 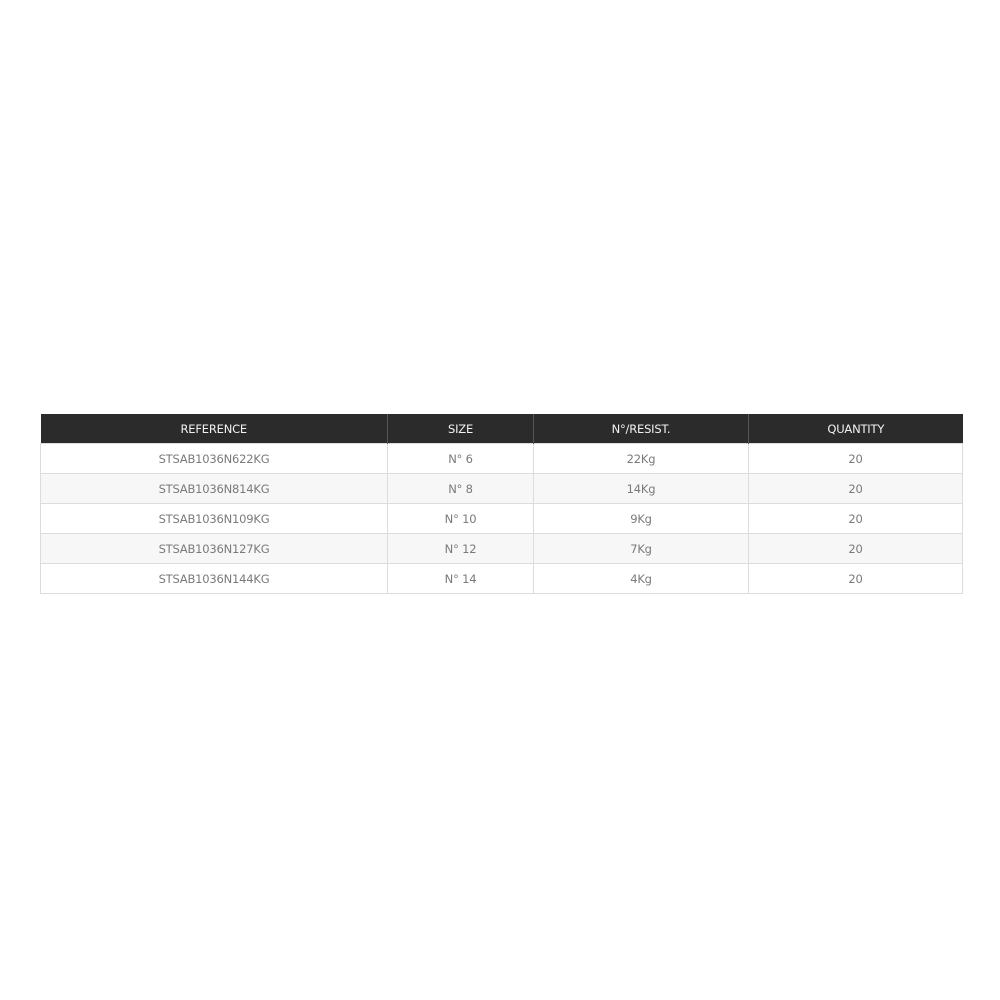 What do you see at coordinates (460, 518) in the screenshot?
I see `cell-size: N° 10` at bounding box center [460, 518].